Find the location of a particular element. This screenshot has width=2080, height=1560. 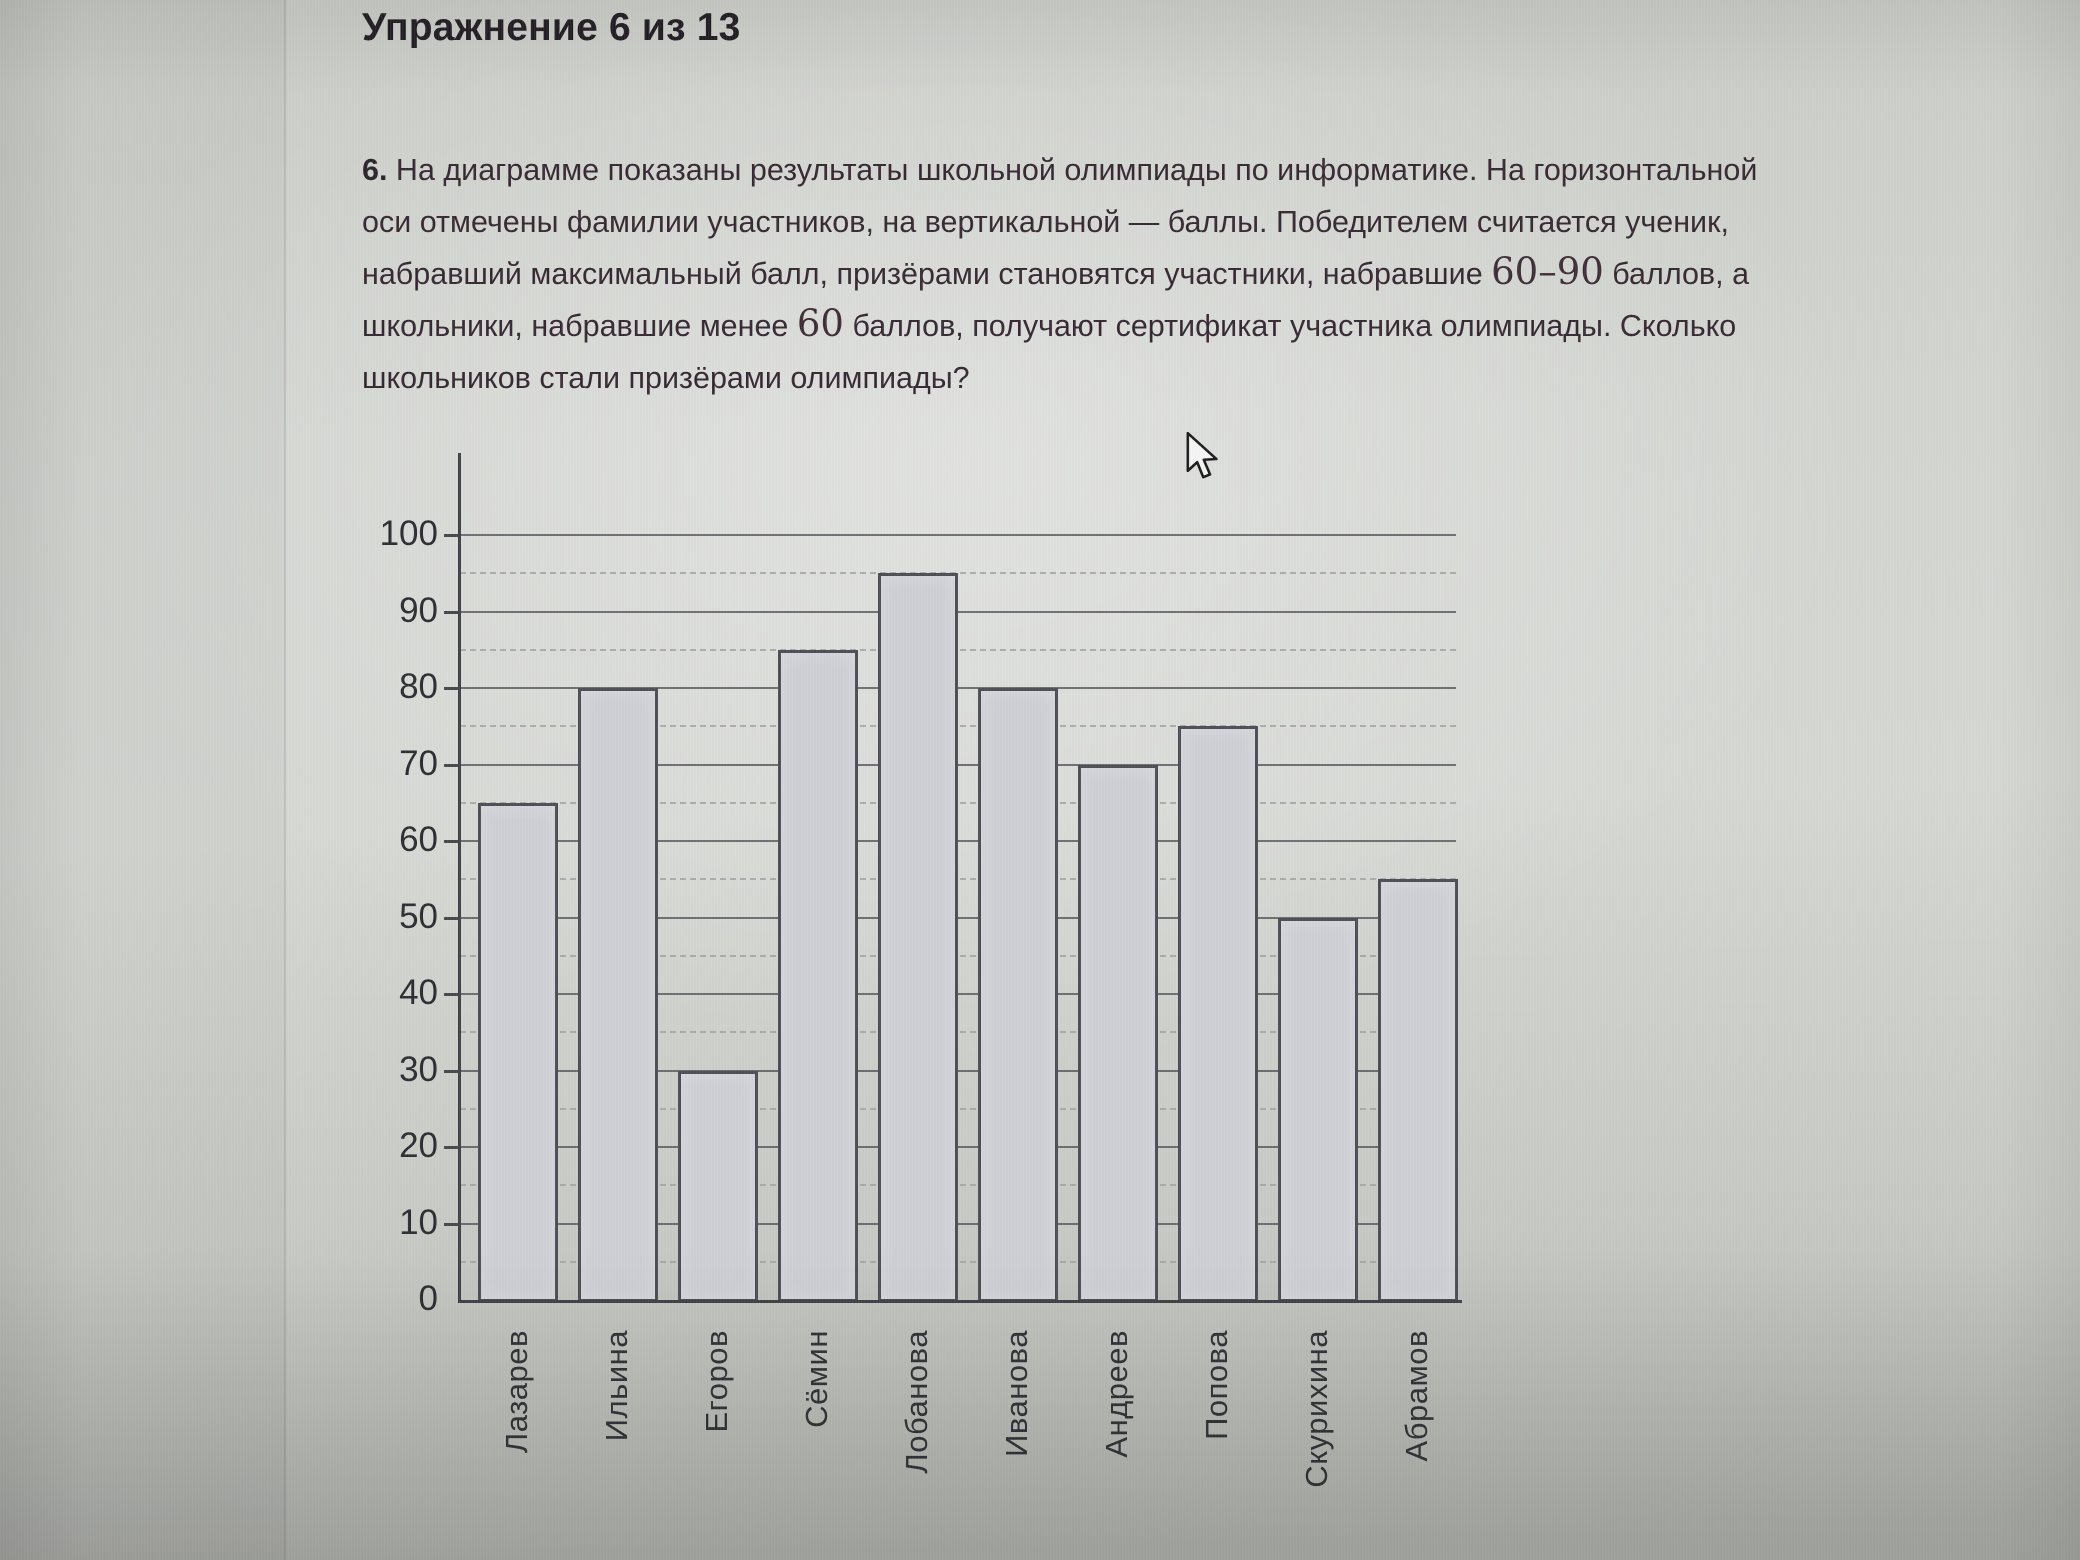

x-axis-label-Попова: Попова is located at coordinates (1216, 1385).